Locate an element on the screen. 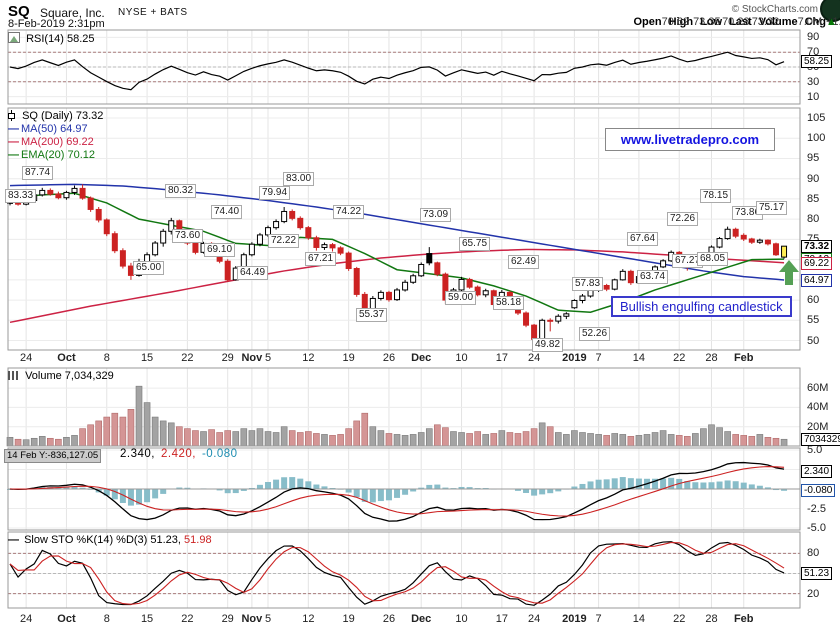 This screenshot has height=632, width=840. price-callout: 52.26 is located at coordinates (595, 334).